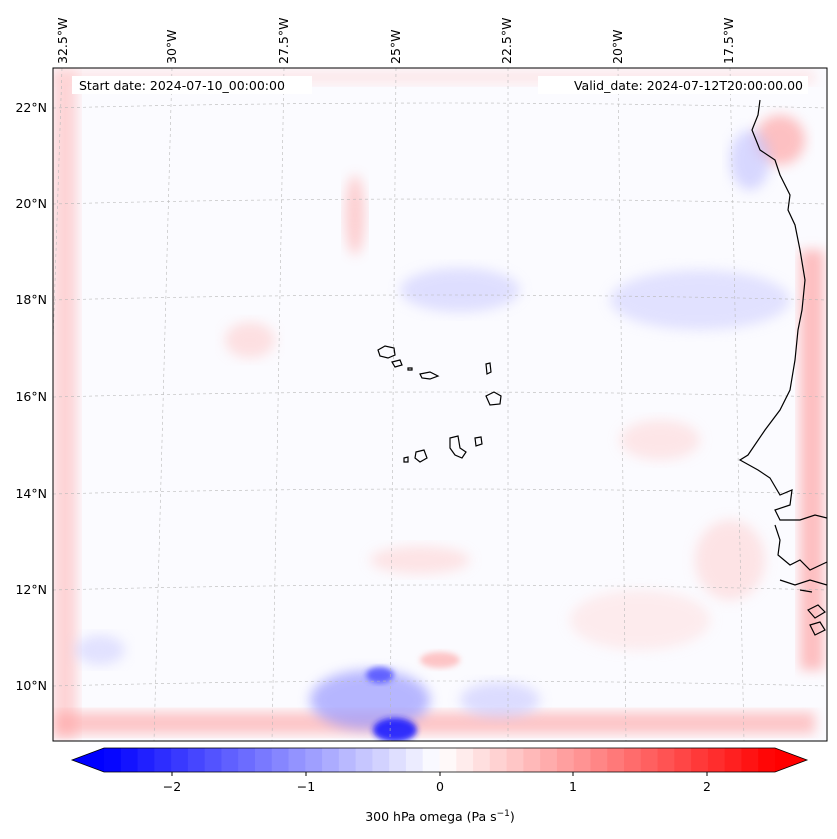 This screenshot has height=839, width=837. Describe the element at coordinates (435, 723) in the screenshot. I see `boundary-south` at that location.